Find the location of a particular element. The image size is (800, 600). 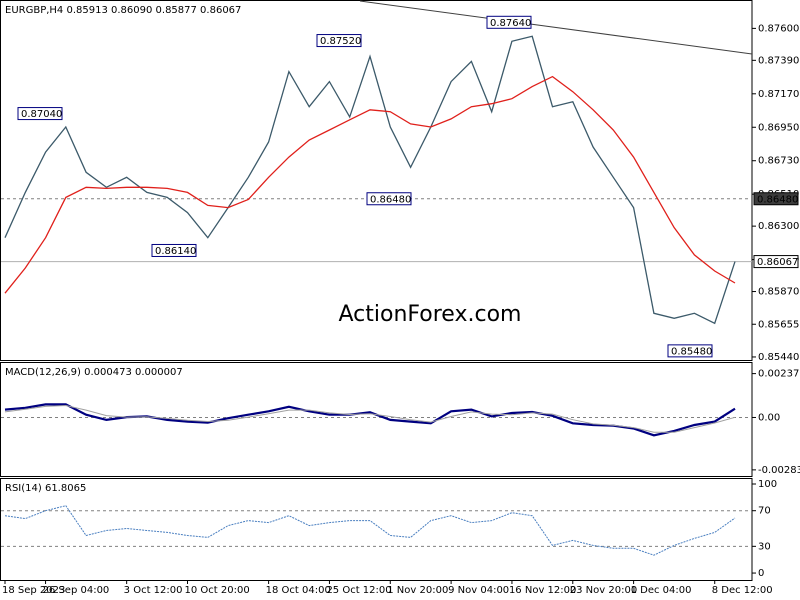

y-tick-label: -0.002838 is located at coordinates (779, 470).